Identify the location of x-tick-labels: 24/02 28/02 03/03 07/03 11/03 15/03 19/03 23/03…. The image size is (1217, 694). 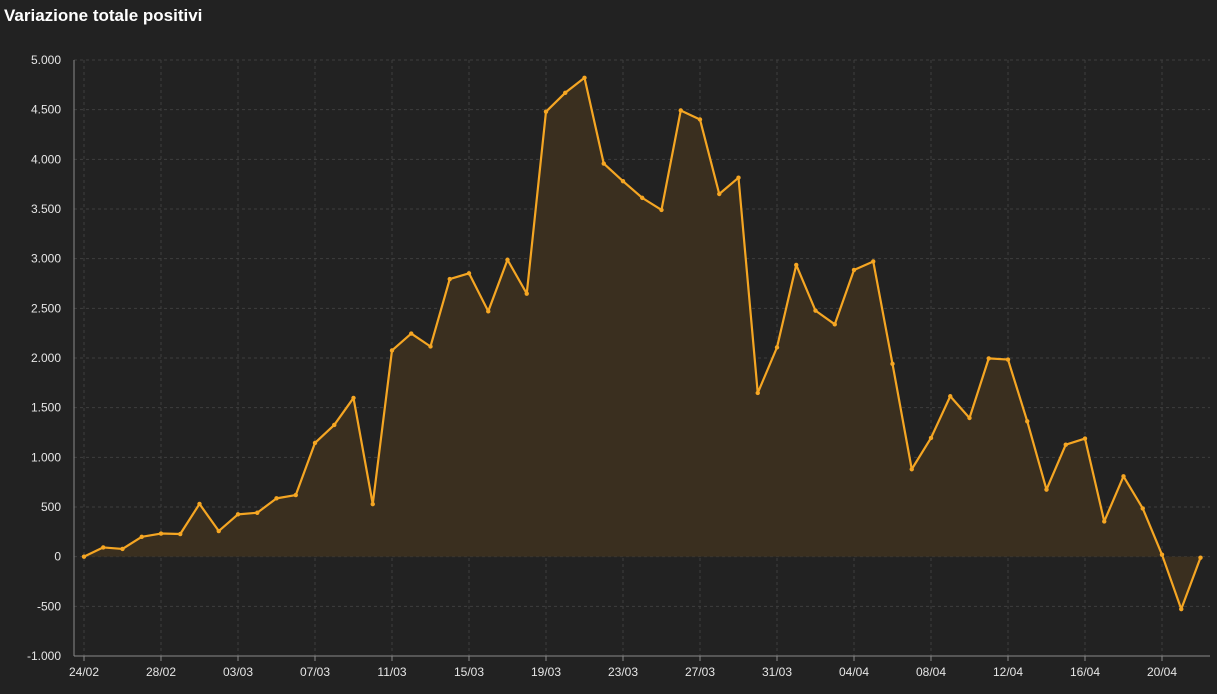
(623, 667).